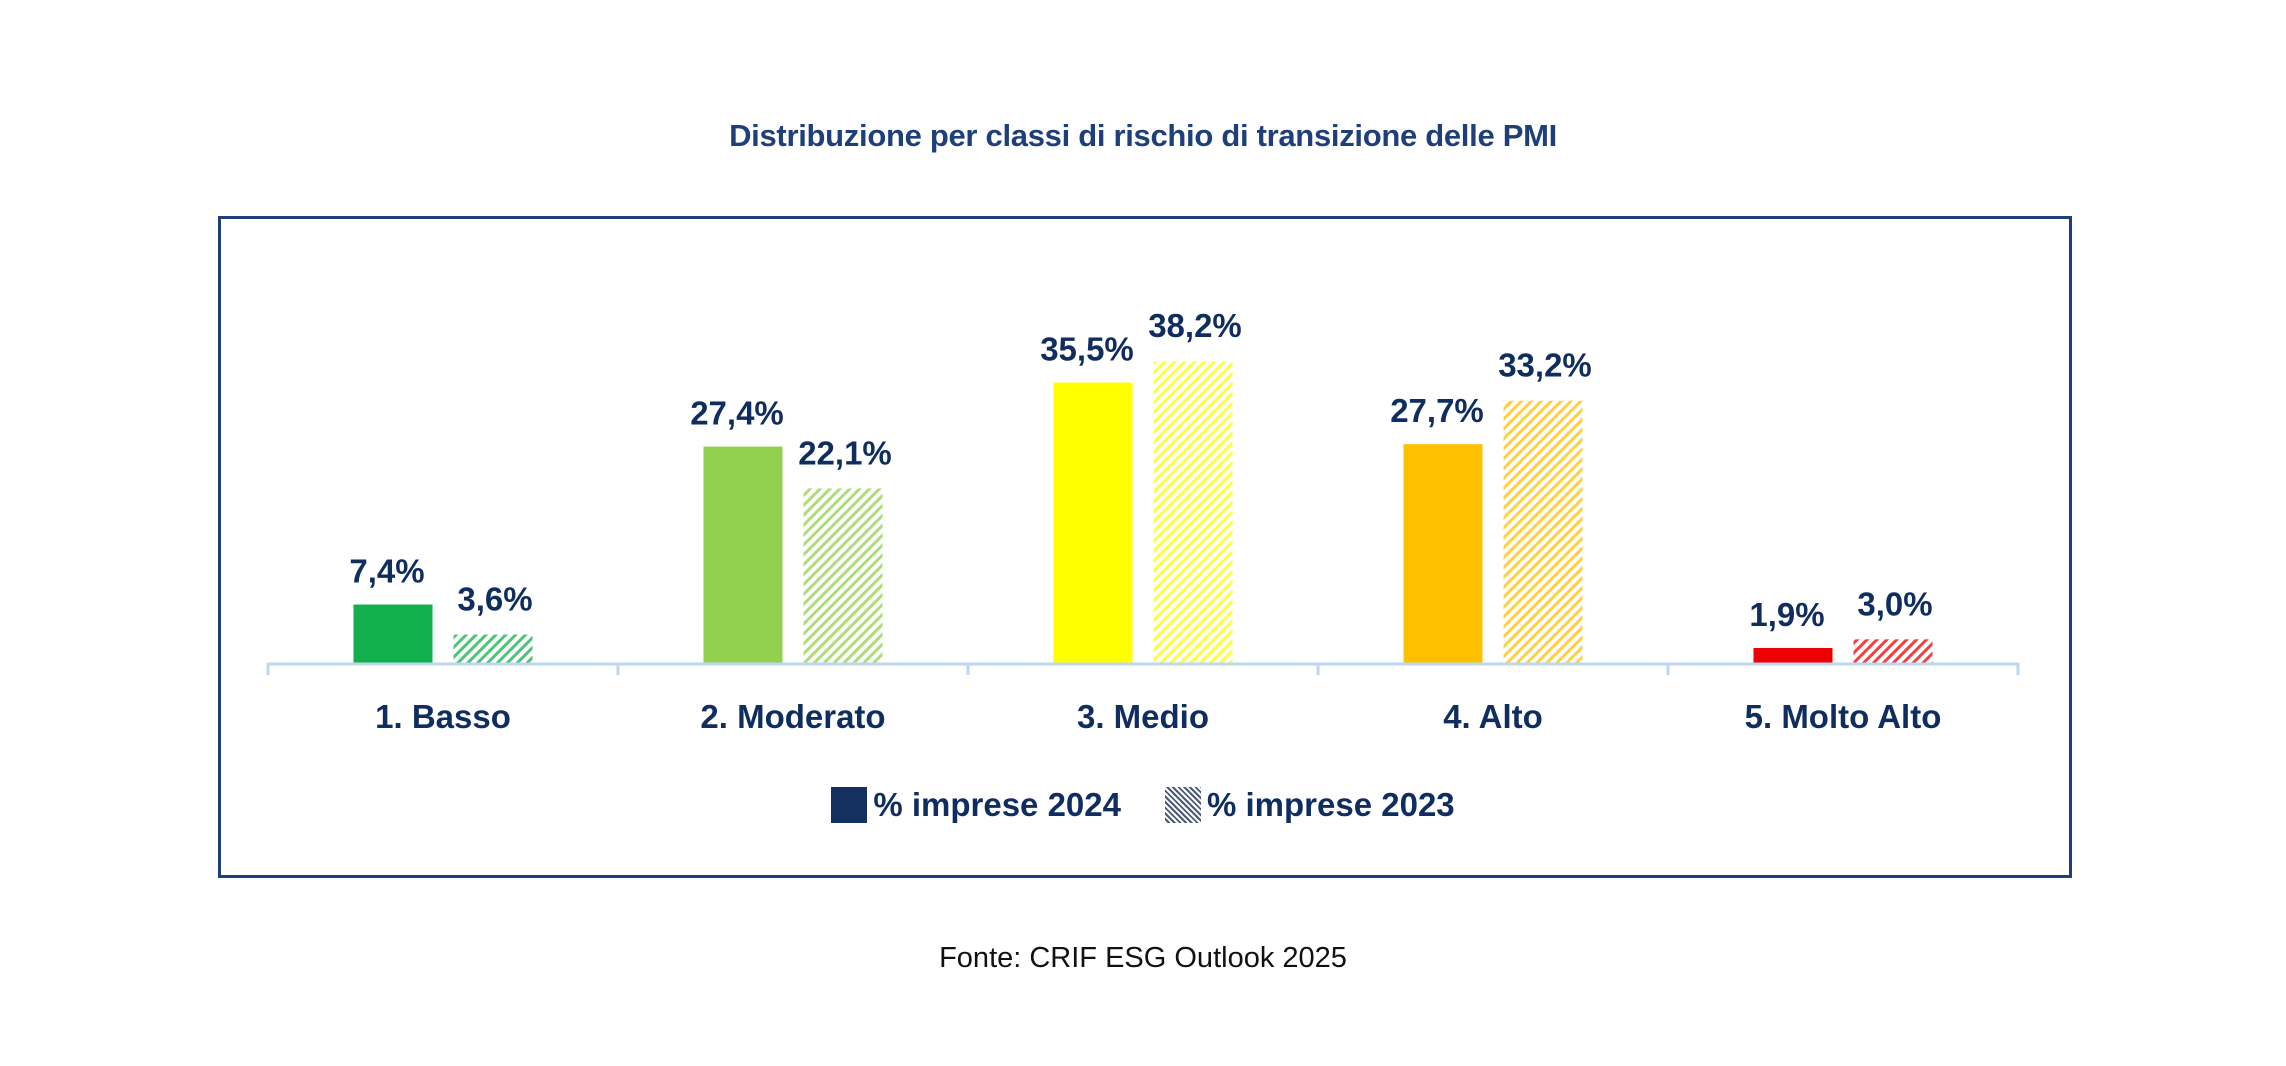 Image resolution: width=2286 pixels, height=1066 pixels. I want to click on legend-item-2023: % imprese 2023, so click(1310, 805).